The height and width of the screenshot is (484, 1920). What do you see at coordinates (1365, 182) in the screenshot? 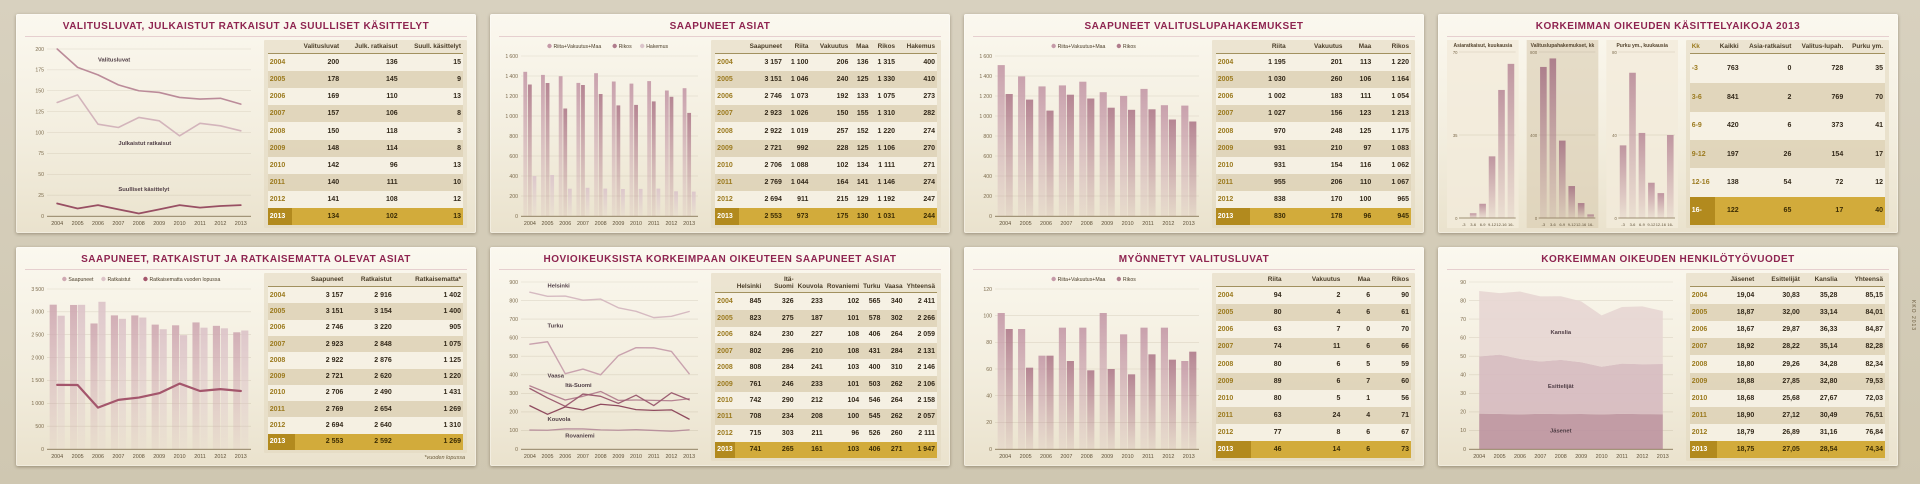
I see `value-cell: 110` at bounding box center [1365, 182].